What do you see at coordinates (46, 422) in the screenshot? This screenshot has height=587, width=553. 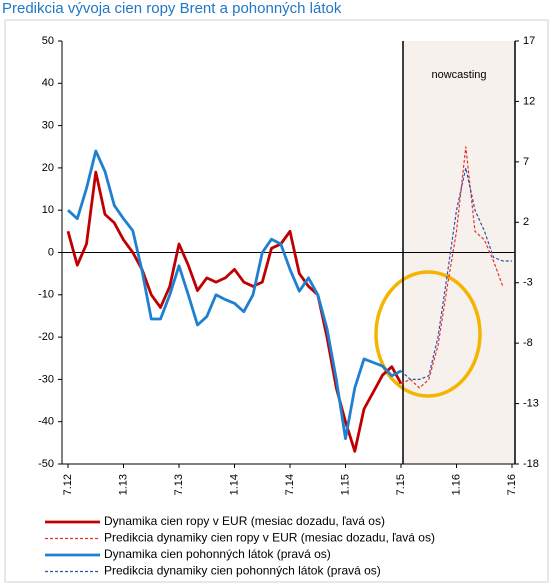 I see `y-tick-label: -40` at bounding box center [46, 422].